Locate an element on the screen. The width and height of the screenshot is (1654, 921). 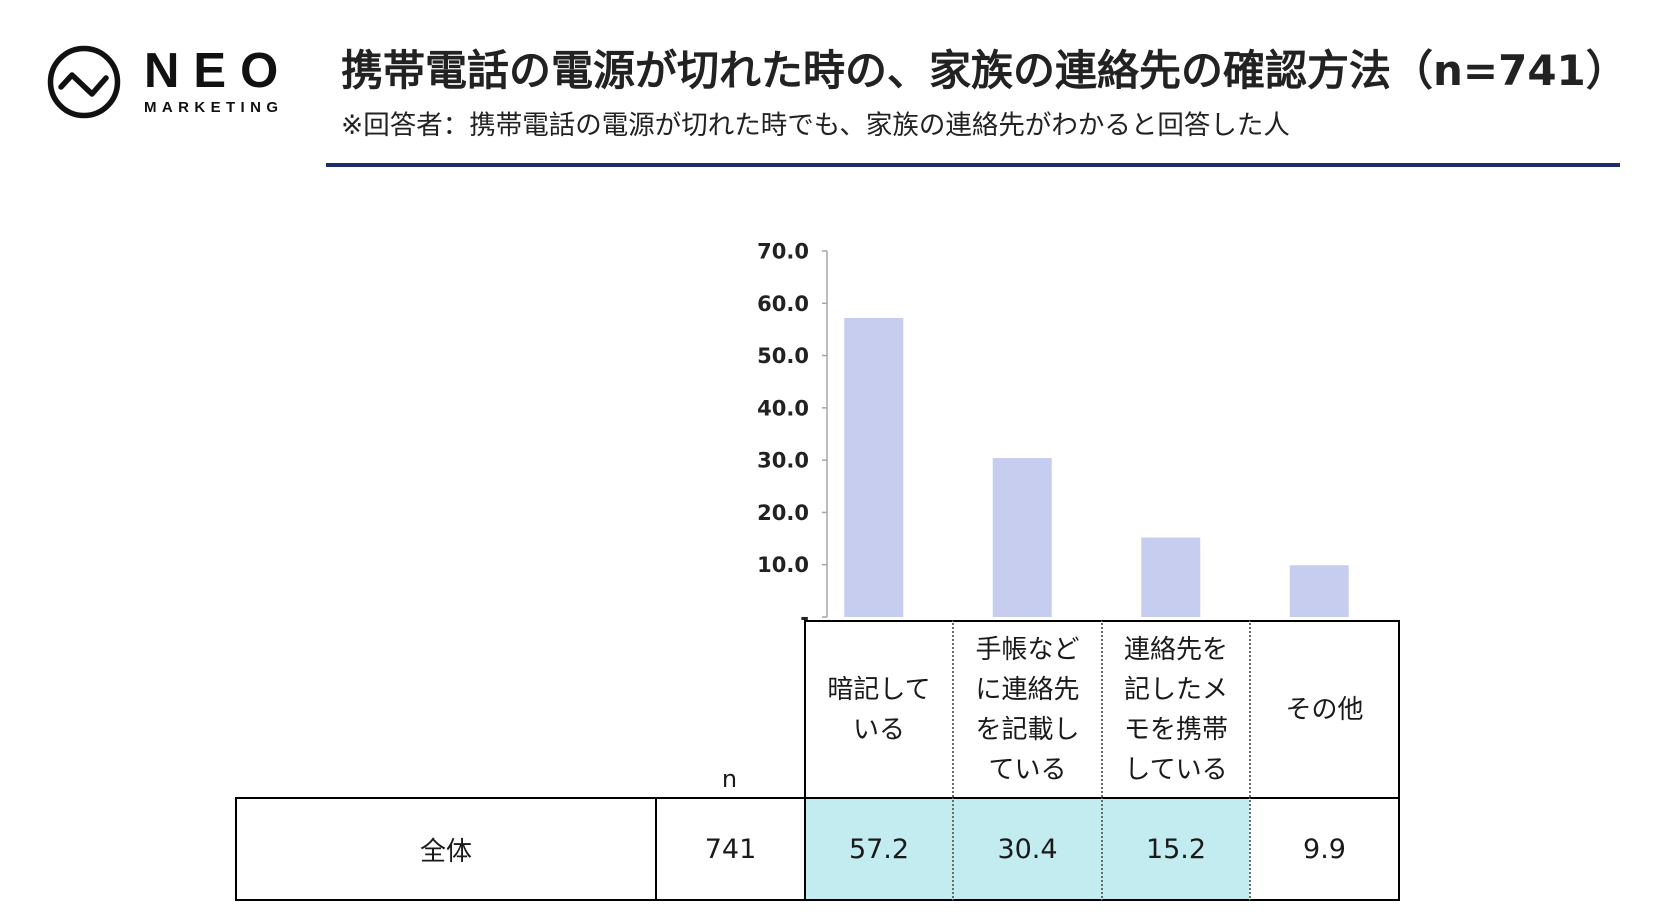
category-header-memo: 連絡先を記したメモを携帯している is located at coordinates (1175, 708).